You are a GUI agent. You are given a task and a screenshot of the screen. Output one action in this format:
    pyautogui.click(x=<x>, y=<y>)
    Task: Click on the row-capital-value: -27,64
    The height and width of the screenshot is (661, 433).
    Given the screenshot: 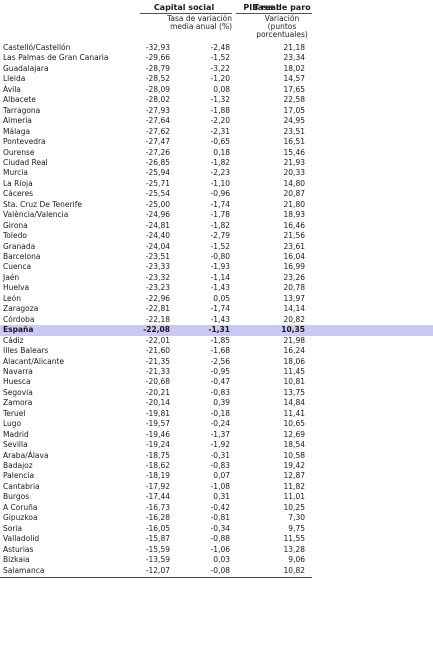 What is the action you would take?
    pyautogui.click(x=157, y=121)
    